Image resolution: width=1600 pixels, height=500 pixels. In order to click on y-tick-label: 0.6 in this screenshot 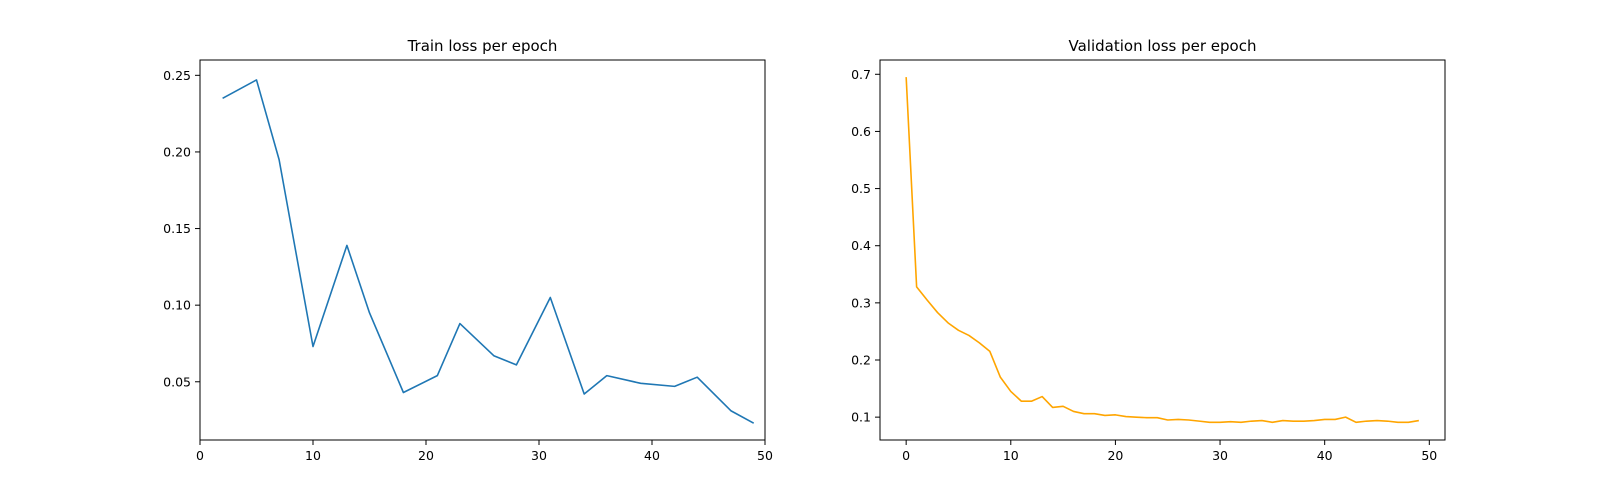, I will do `click(861, 131)`.